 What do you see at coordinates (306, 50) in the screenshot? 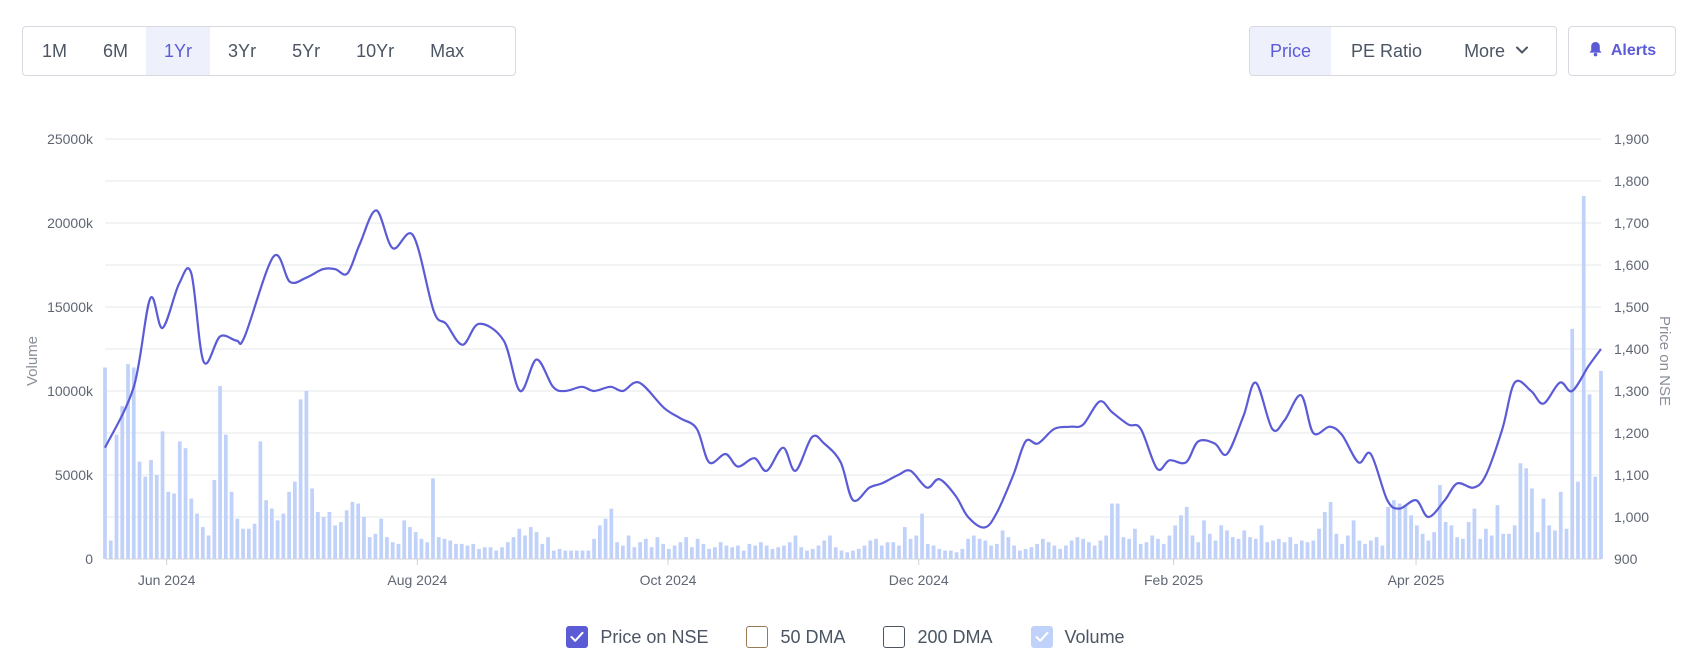
I see `range-5yr-button: 5Yr` at bounding box center [306, 50].